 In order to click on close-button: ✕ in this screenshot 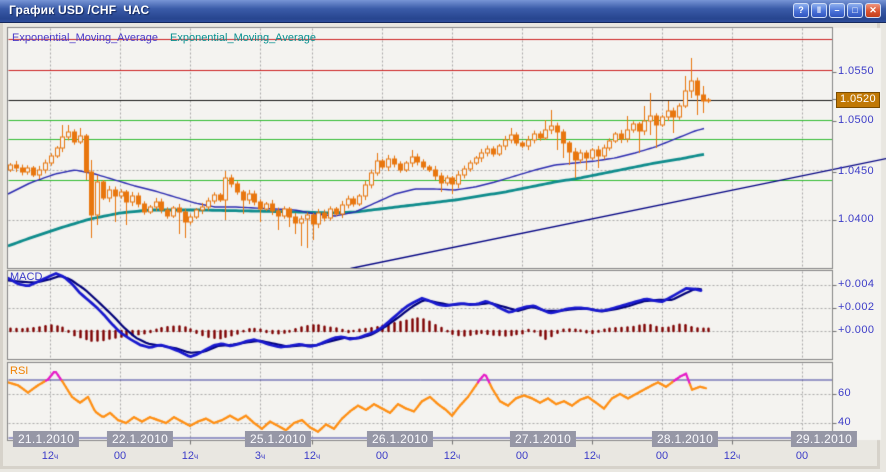, I will do `click(873, 10)`.